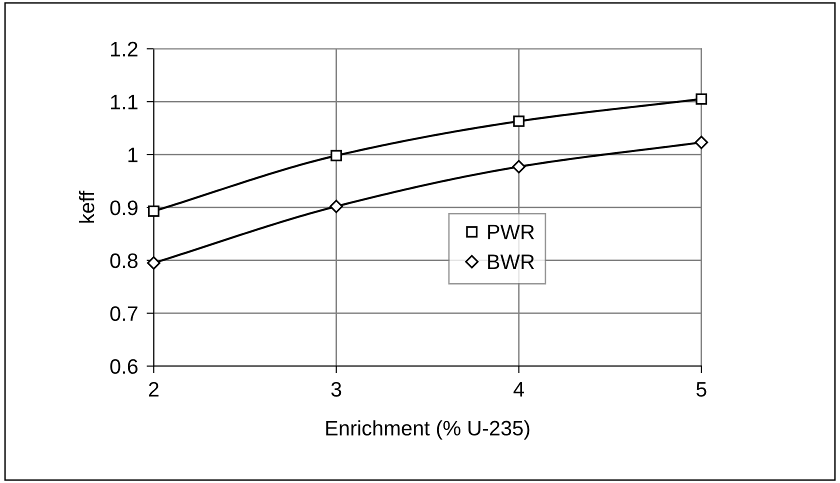  I want to click on x-tick-label: 2, so click(153, 389).